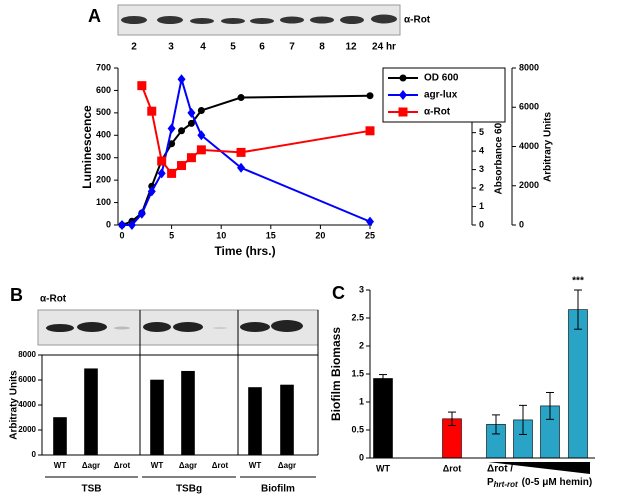  What do you see at coordinates (529, 67) in the screenshot?
I see `y3-tick-label: 8000` at bounding box center [529, 67].